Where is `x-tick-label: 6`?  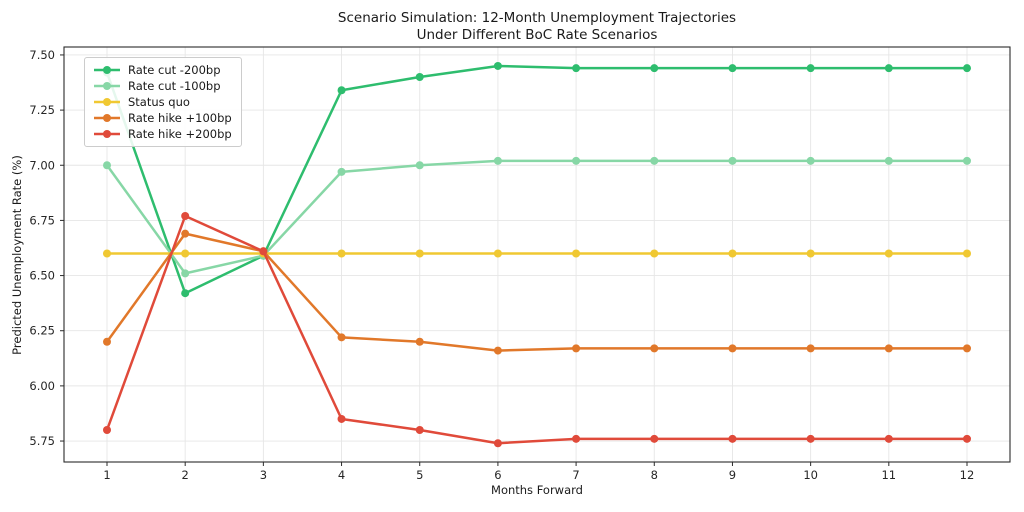
x-tick-label: 6 is located at coordinates (497, 475).